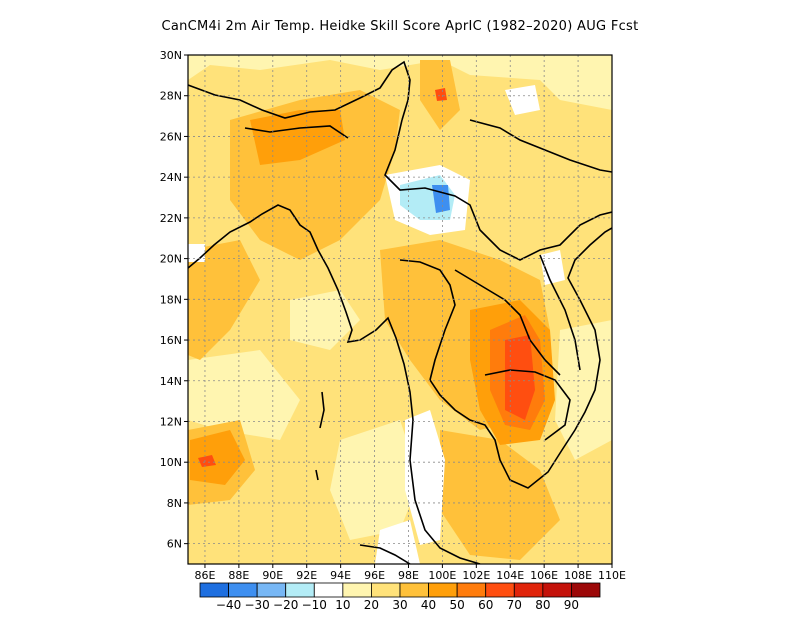  What do you see at coordinates (306, 575) in the screenshot?
I see `lon-tick-label: 92E` at bounding box center [306, 575].